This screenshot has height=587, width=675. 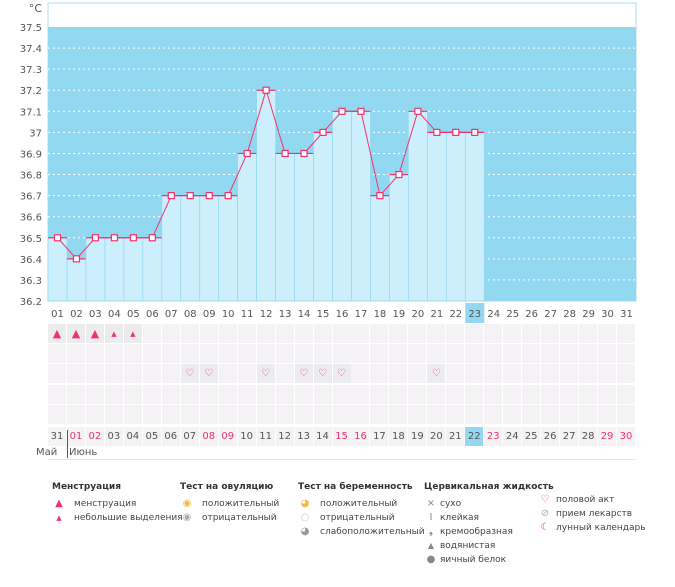 What do you see at coordinates (151, 436) in the screenshot?
I see `date-cell: 05` at bounding box center [151, 436].